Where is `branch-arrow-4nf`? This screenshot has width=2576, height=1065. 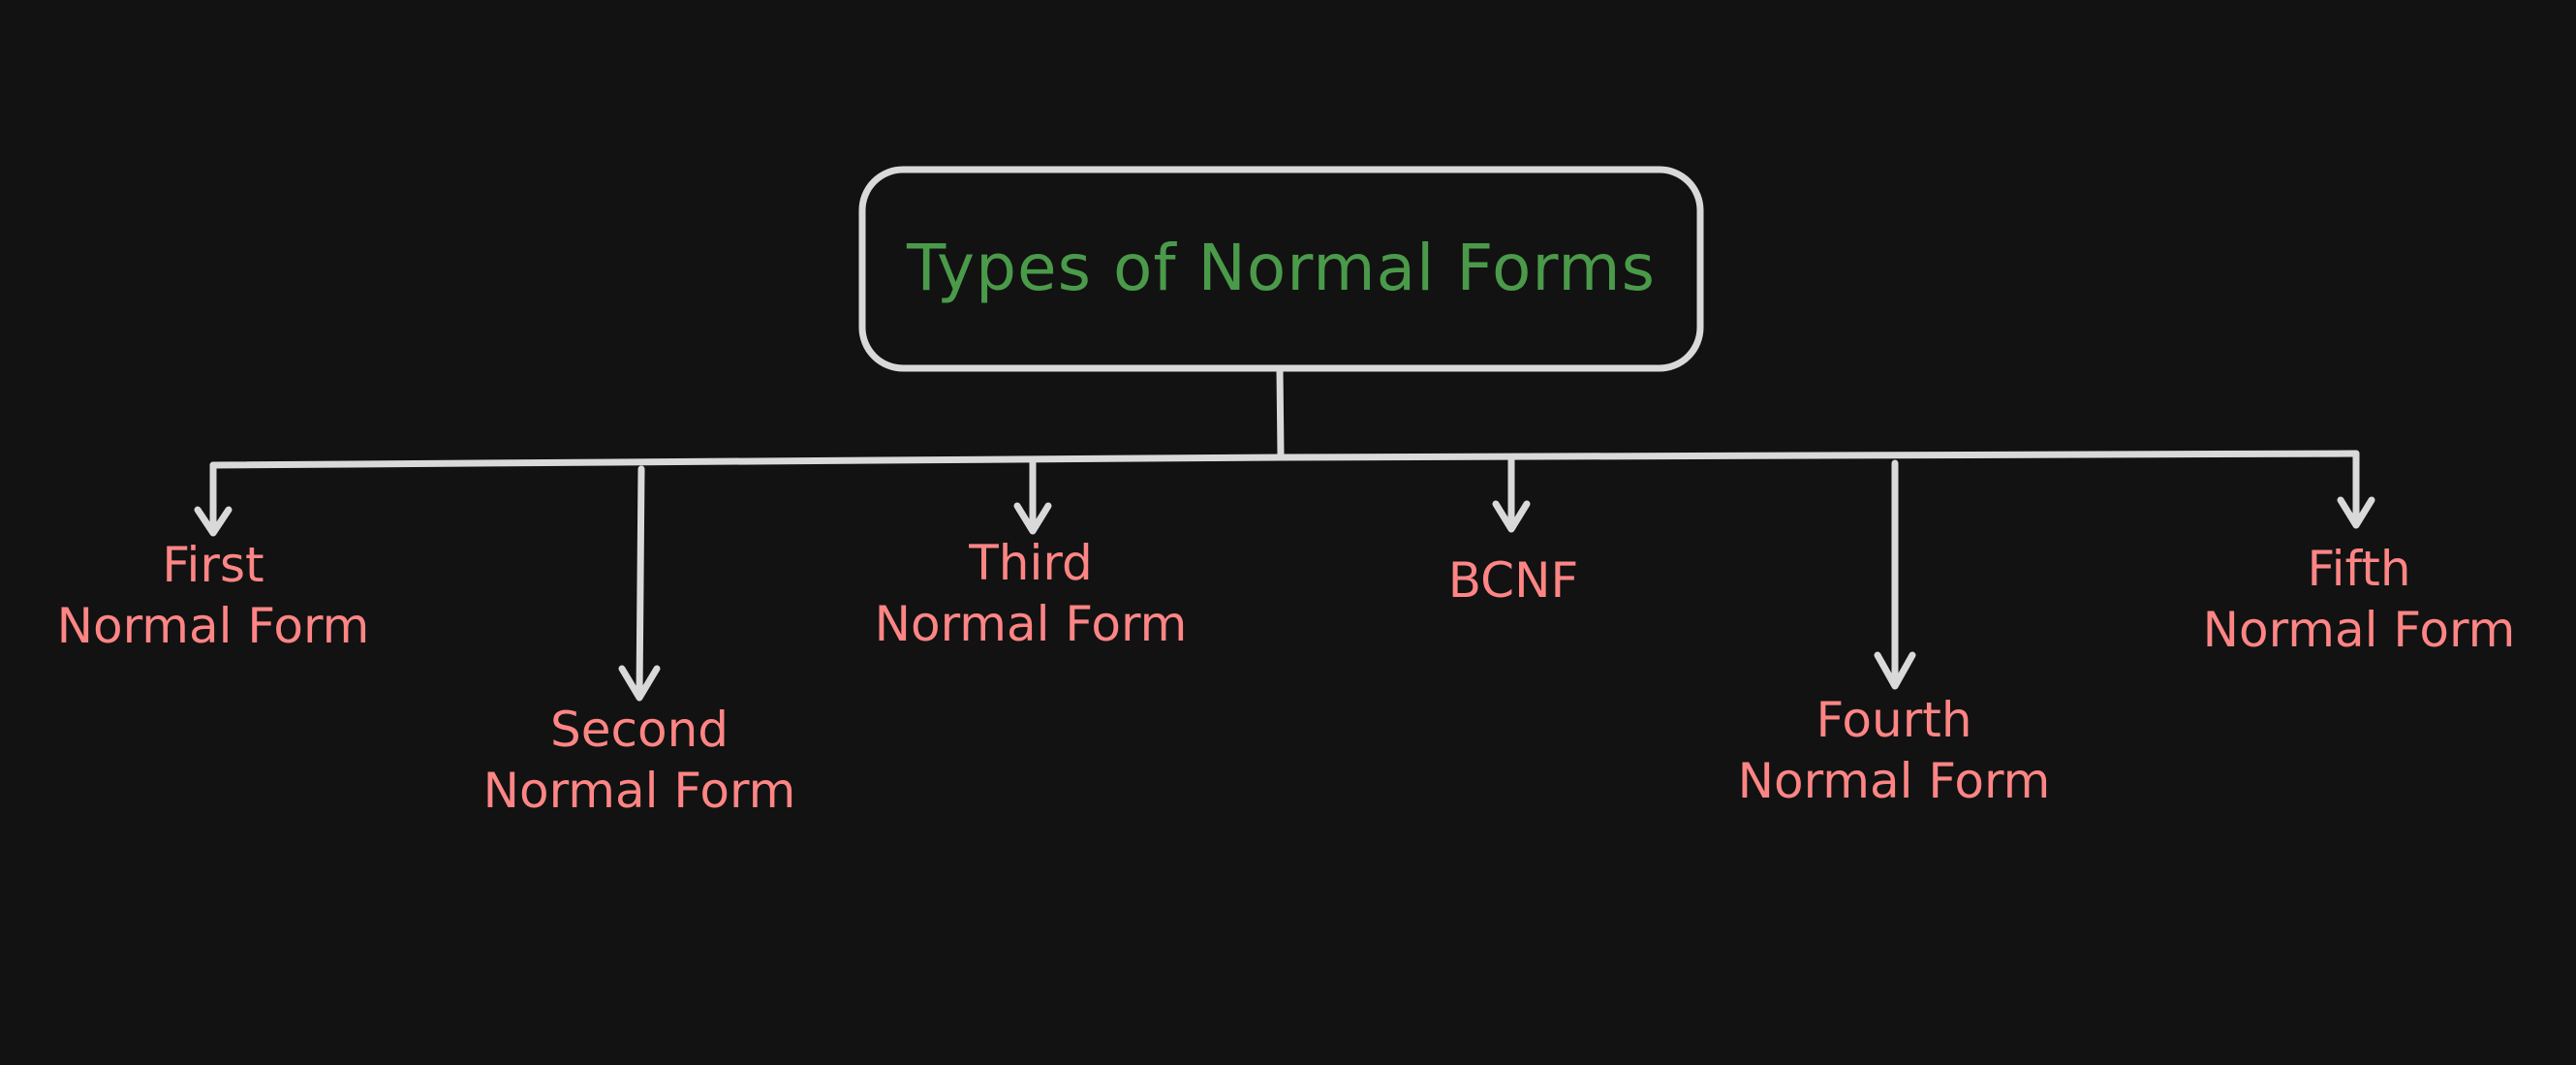 branch-arrow-4nf is located at coordinates (1895, 574).